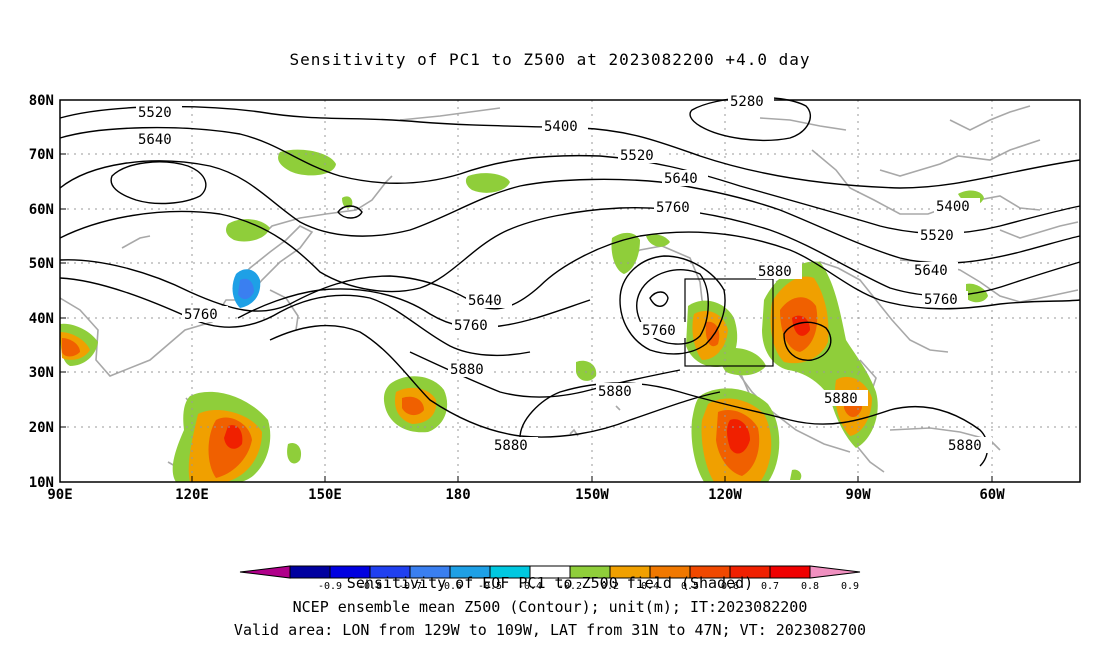 Image resolution: width=1100 pixels, height=650 pixels. I want to click on colorbar-tick-label: 0.7, so click(770, 586).